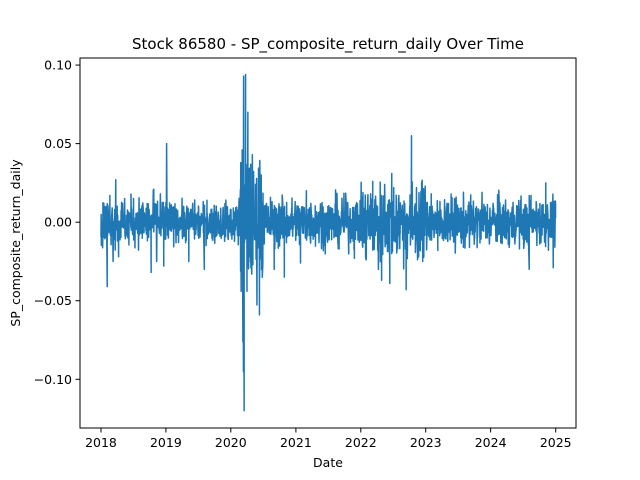 The height and width of the screenshot is (480, 640). I want to click on x-tick-label-2023: 2023, so click(426, 442).